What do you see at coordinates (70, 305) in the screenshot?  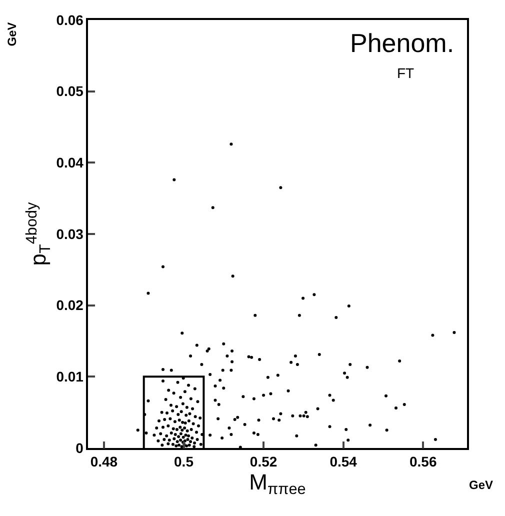 I see `y-tick-label: 0.02` at bounding box center [70, 305].